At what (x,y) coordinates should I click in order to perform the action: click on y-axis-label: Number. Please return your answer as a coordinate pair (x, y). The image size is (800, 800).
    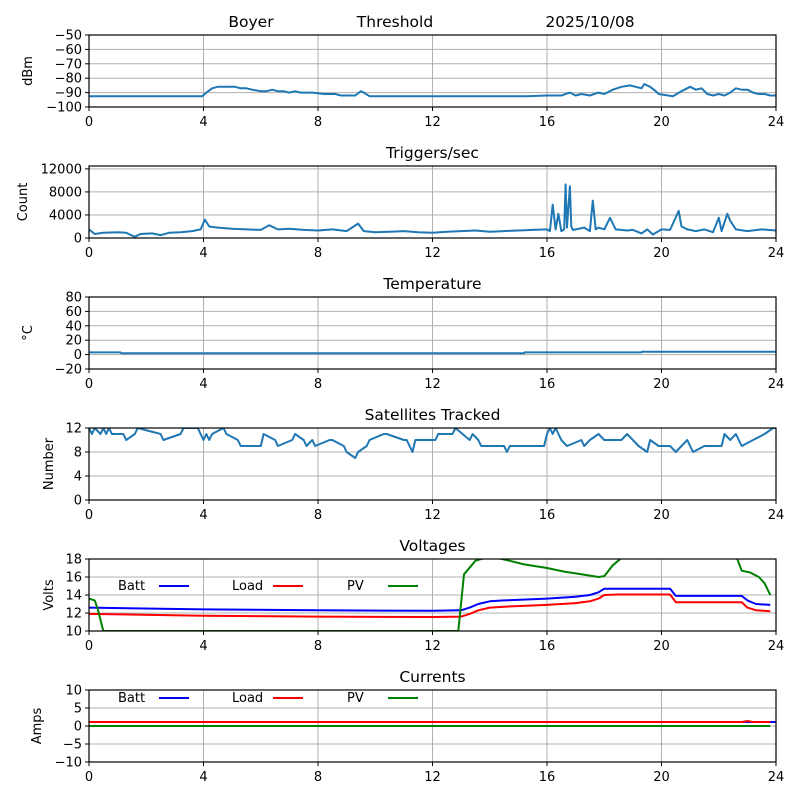
    Looking at the image, I should click on (49, 463).